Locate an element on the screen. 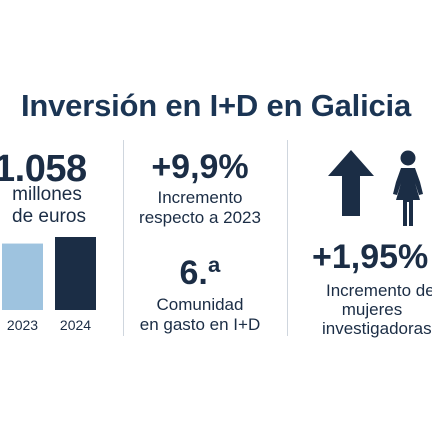 The image size is (432, 432). growth-label-line2: respecto a 2023 is located at coordinates (200, 217).